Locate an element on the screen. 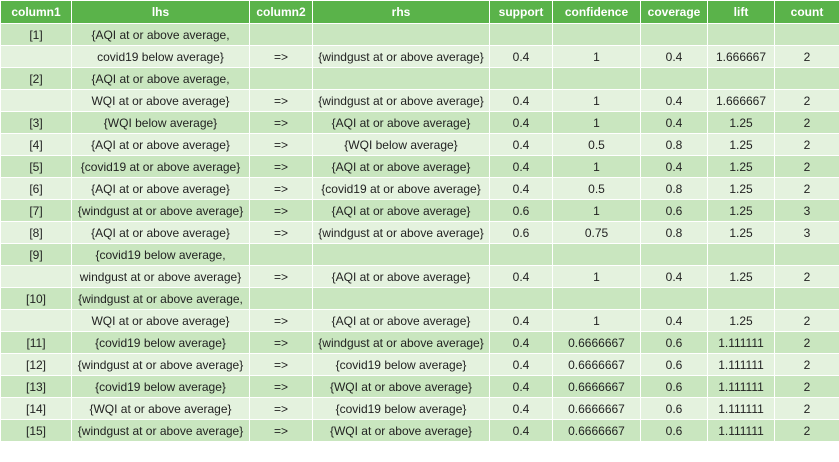 Image resolution: width=839 pixels, height=462 pixels. cell-column1: [1] is located at coordinates (36, 34).